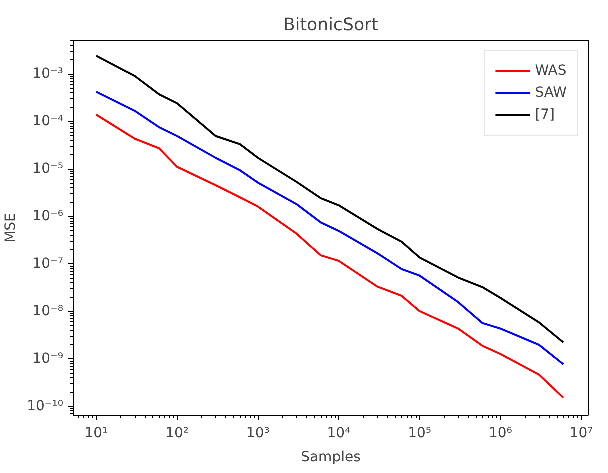  What do you see at coordinates (582, 434) in the screenshot?
I see `x-tick-label: 10⁷` at bounding box center [582, 434].